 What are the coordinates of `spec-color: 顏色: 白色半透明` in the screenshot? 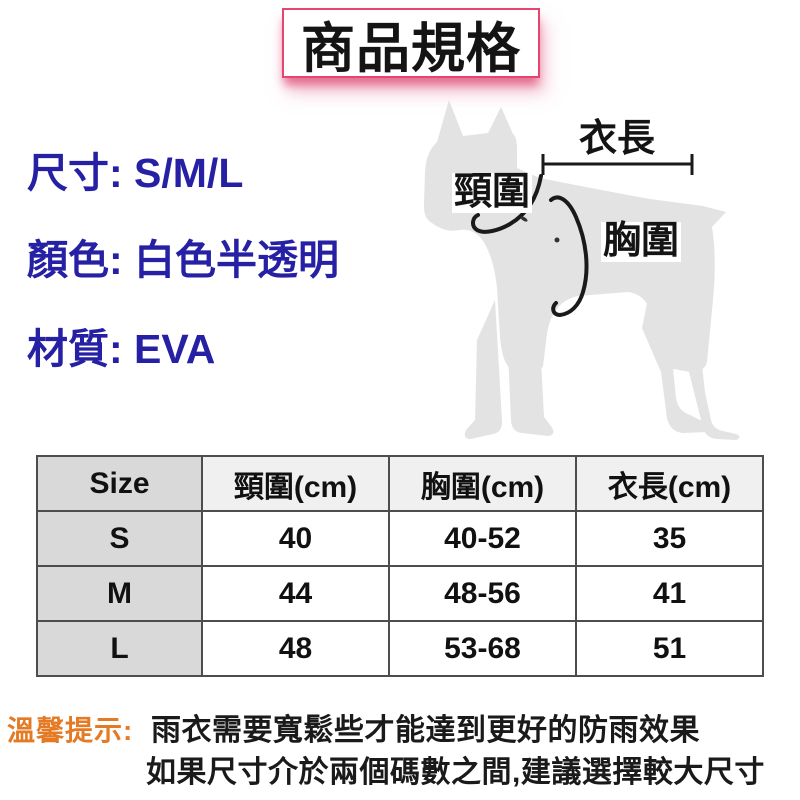 It's located at (183, 260).